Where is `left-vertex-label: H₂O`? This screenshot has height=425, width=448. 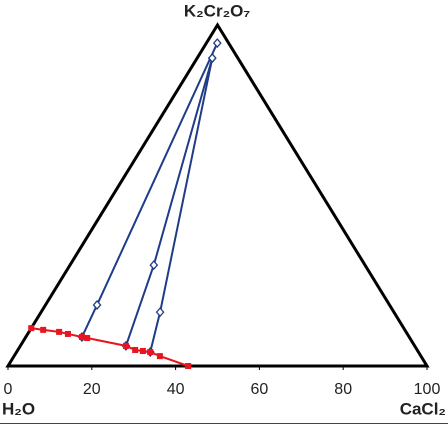
left-vertex-label: H₂O is located at coordinates (18, 408).